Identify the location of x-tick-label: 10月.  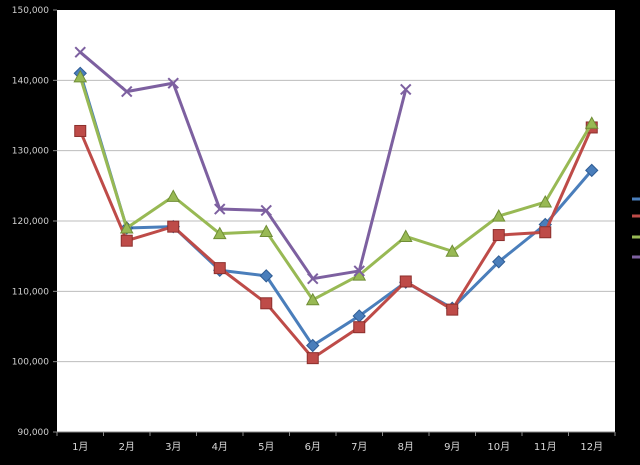
(498, 447).